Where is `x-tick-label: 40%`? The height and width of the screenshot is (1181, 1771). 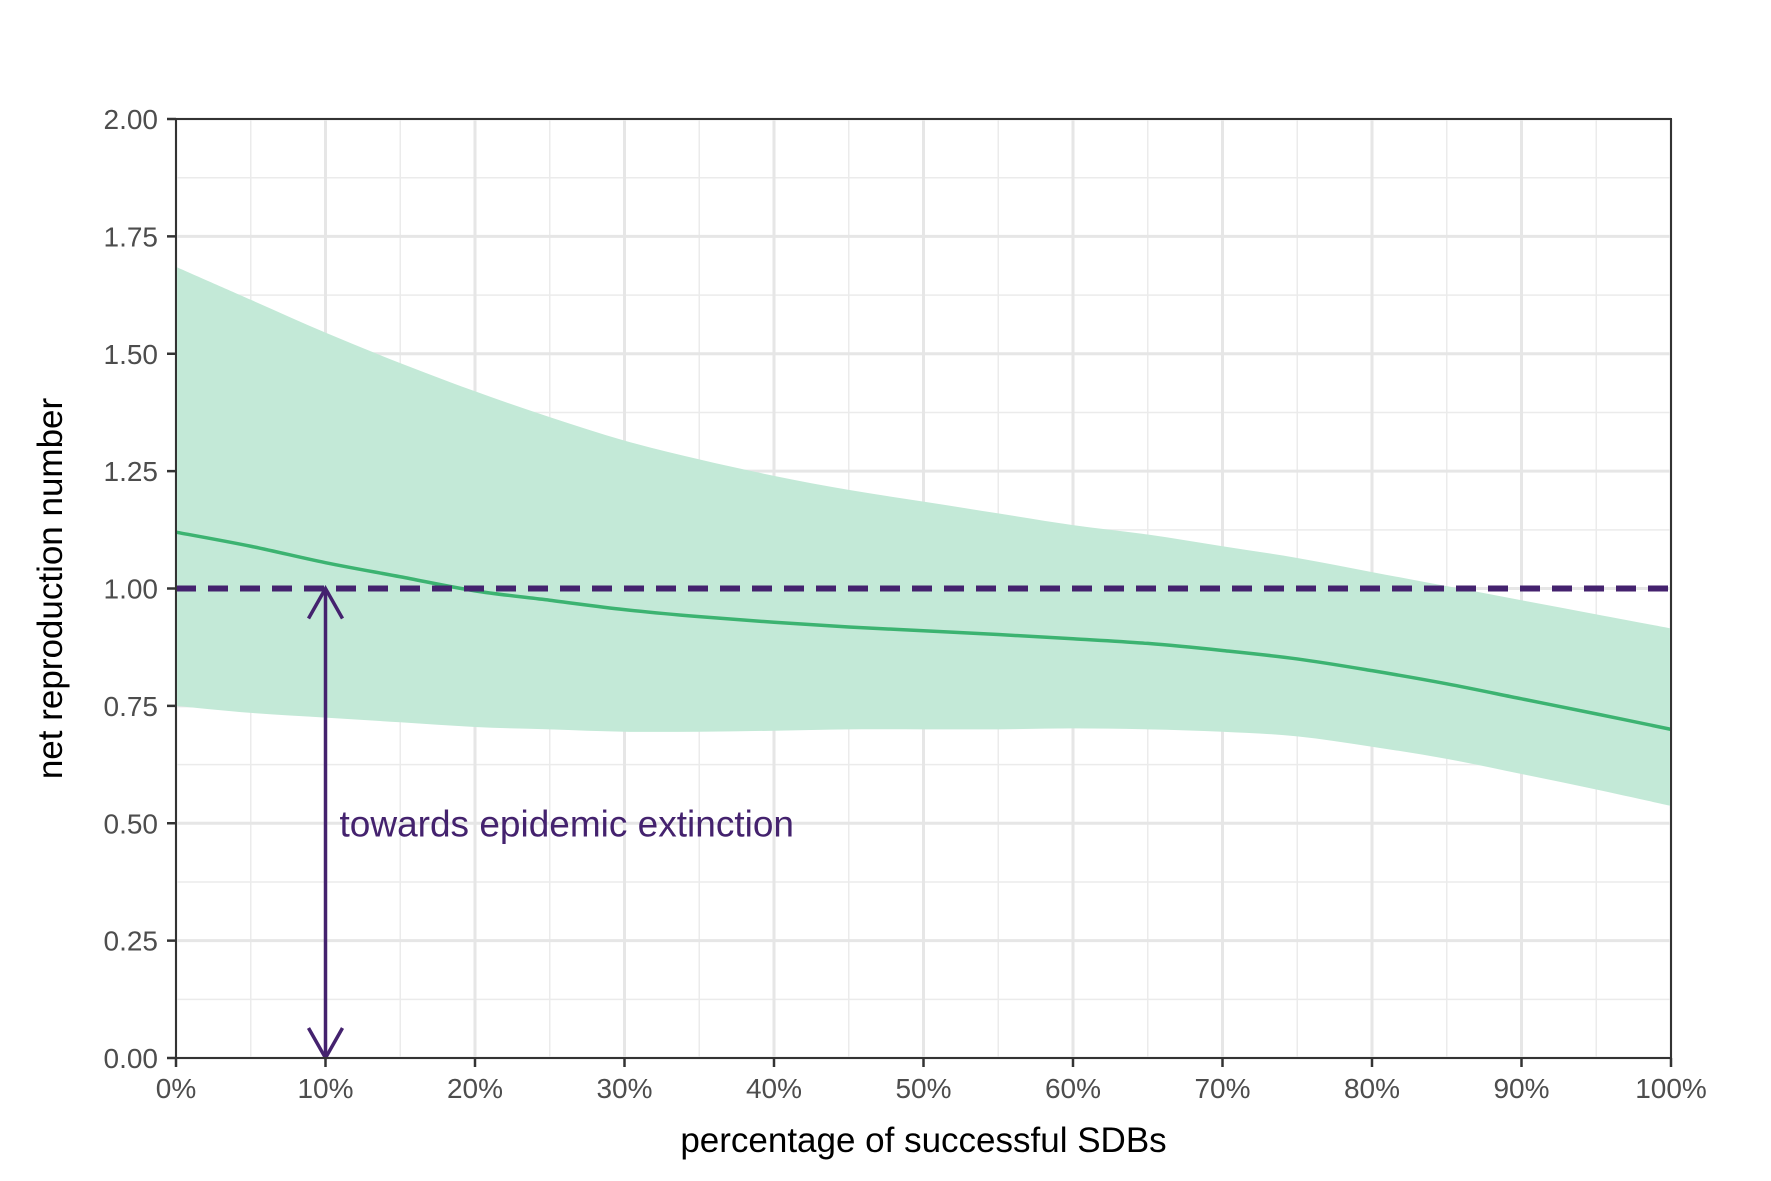 x-tick-label: 40% is located at coordinates (774, 1088).